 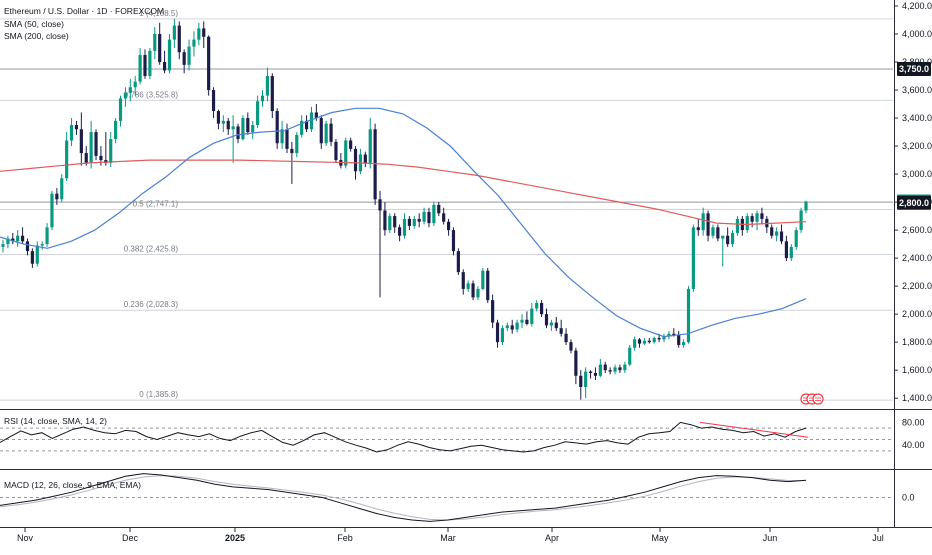 I want to click on y-tick-label: 4,000.0, so click(x=917, y=34).